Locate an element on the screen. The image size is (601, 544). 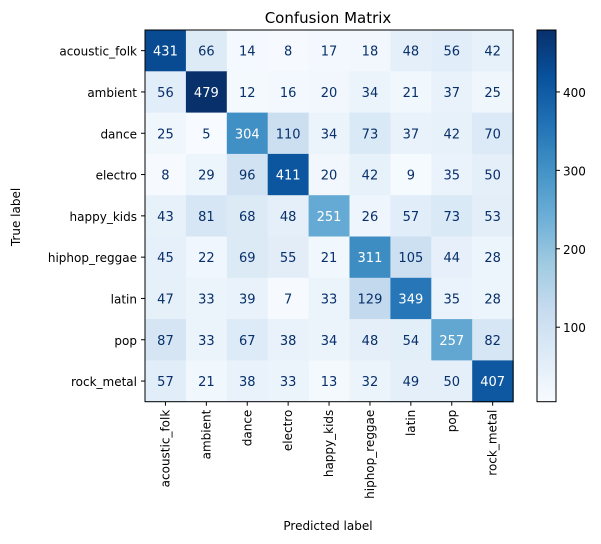
cell-value-label: 9 is located at coordinates (411, 176).